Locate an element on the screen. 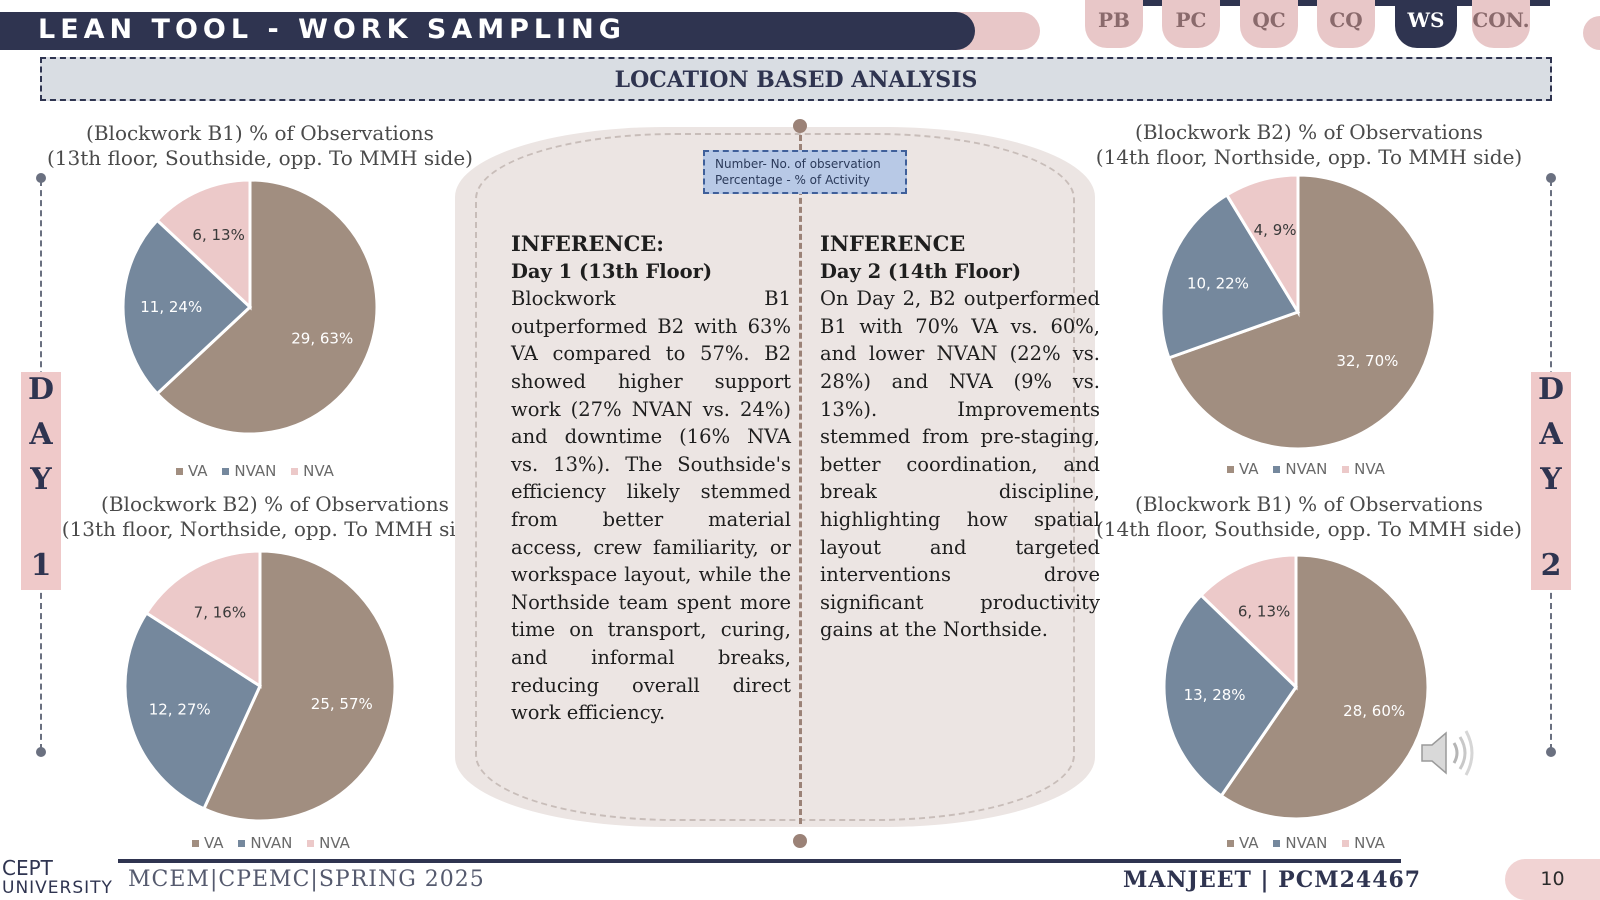 This screenshot has width=1600, height=900. speaker-icon is located at coordinates (1448, 753).